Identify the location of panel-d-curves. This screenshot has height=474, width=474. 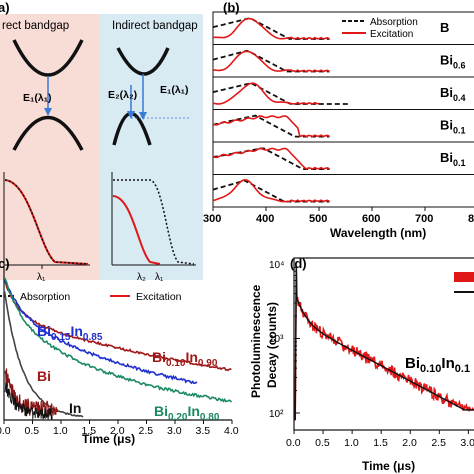
(384, 343).